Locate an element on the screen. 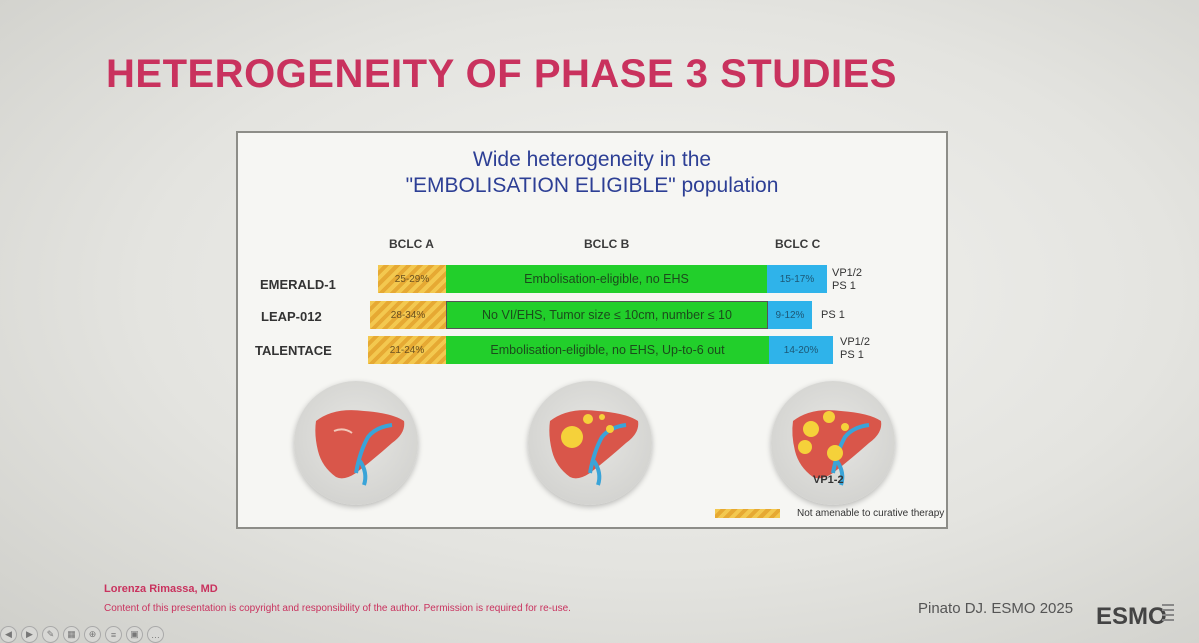  talentace-criteria-vp: VP1/2 is located at coordinates (855, 342).